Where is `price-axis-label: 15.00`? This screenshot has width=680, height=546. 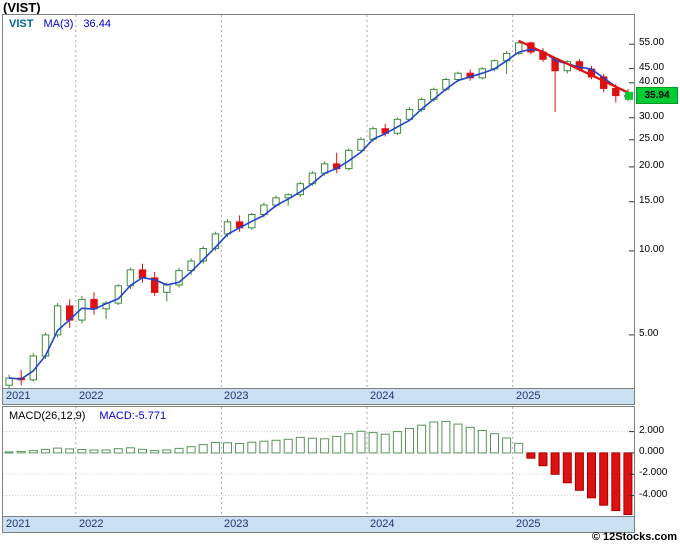
price-axis-label: 15.00 is located at coordinates (652, 200).